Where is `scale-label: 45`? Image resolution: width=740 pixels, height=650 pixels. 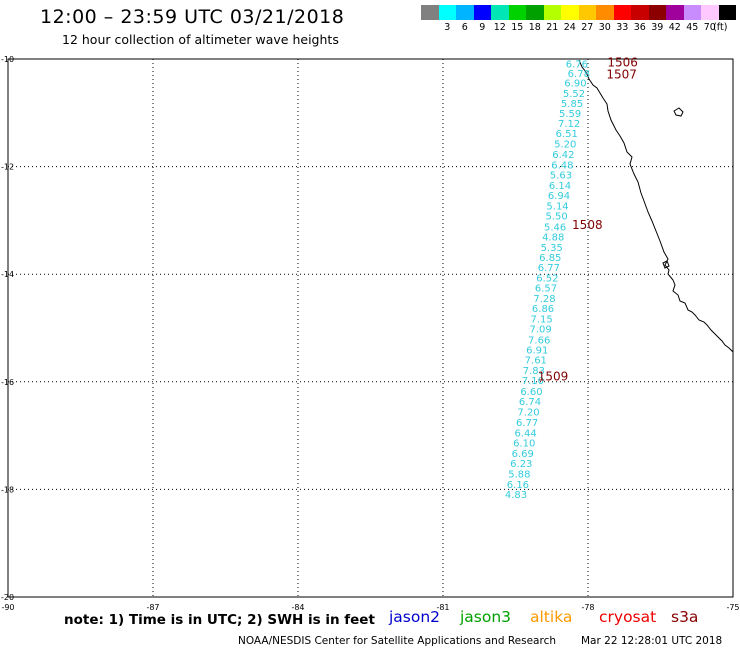 scale-label: 45 is located at coordinates (692, 27).